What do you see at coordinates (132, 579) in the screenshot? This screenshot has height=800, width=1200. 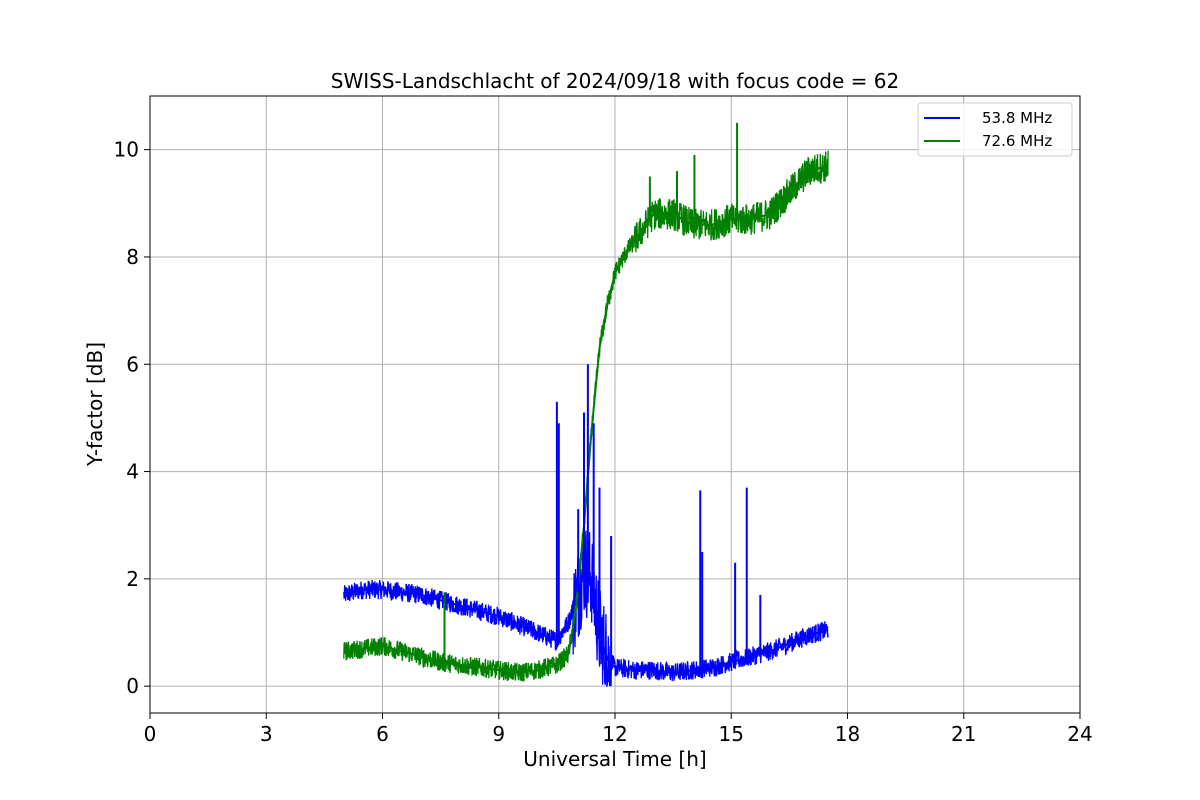 I see `y-tick-label: 2` at bounding box center [132, 579].